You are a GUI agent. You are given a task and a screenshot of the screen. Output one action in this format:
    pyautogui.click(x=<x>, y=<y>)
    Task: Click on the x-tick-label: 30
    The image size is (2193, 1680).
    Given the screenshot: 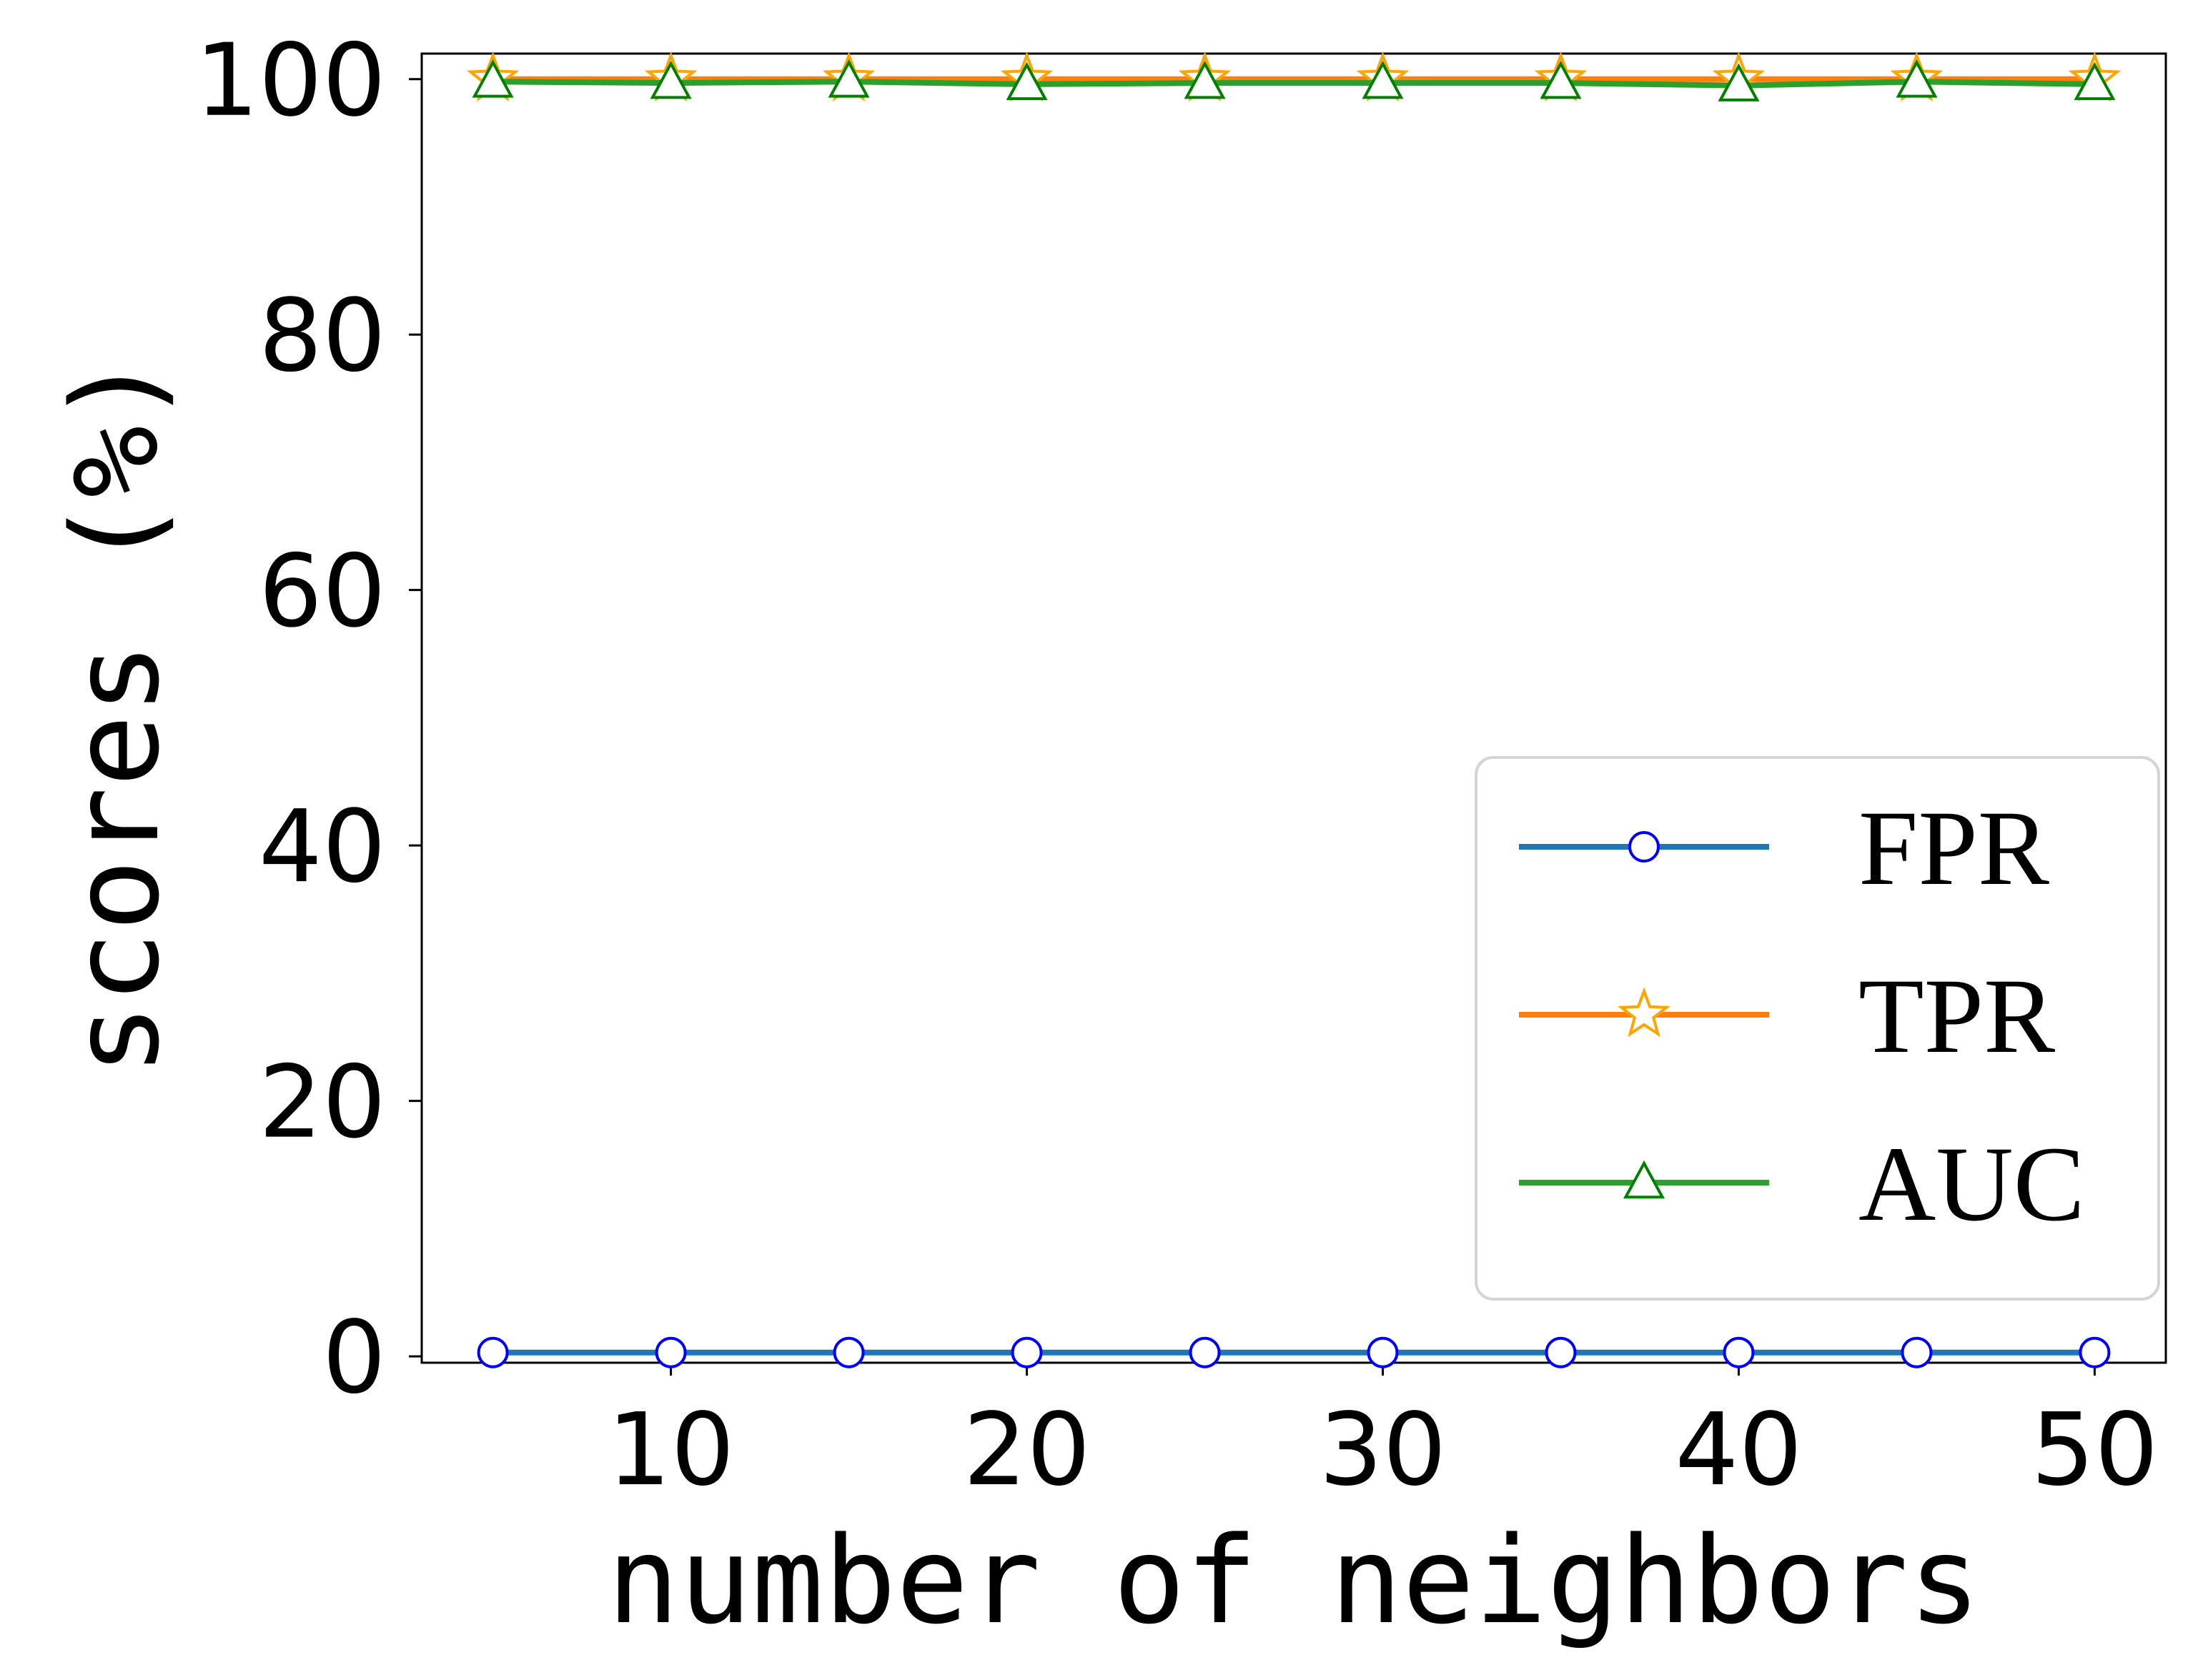 What is the action you would take?
    pyautogui.click(x=1382, y=1450)
    